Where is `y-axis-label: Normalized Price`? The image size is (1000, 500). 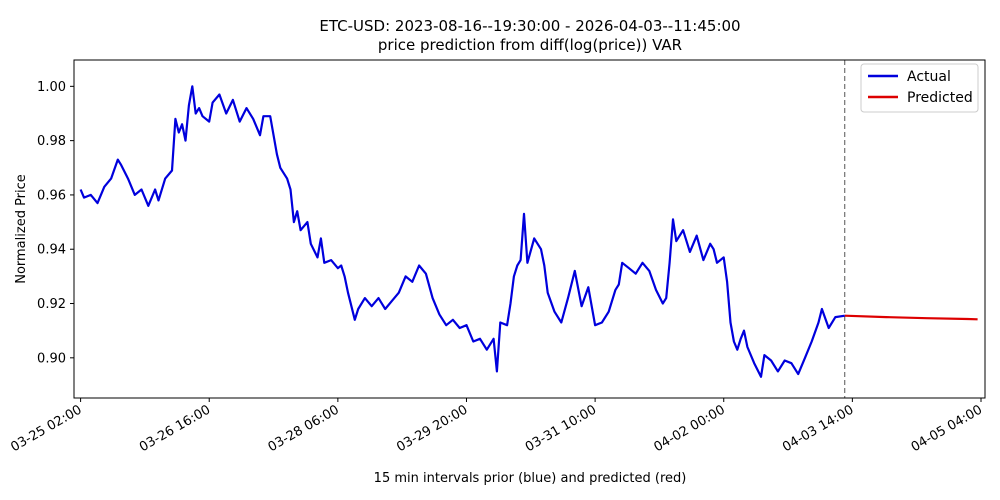 y-axis-label: Normalized Price is located at coordinates (21, 229).